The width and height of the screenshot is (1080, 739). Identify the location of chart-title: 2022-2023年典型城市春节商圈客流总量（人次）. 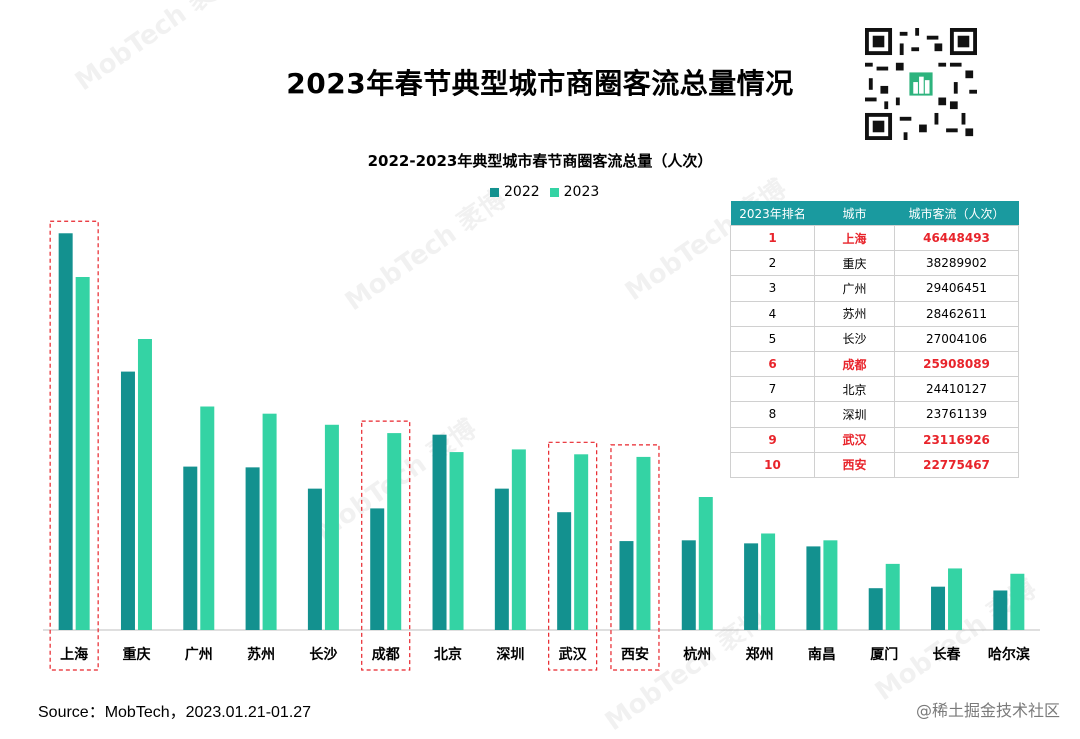
(540, 161).